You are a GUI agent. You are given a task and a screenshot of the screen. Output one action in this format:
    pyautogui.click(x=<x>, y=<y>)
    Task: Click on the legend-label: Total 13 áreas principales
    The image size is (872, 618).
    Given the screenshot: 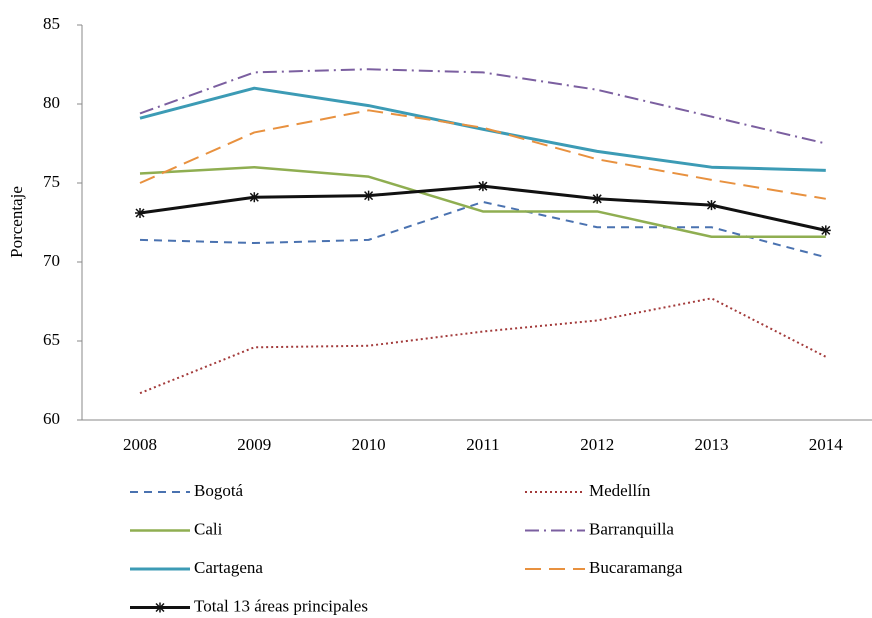 What is the action you would take?
    pyautogui.click(x=281, y=605)
    